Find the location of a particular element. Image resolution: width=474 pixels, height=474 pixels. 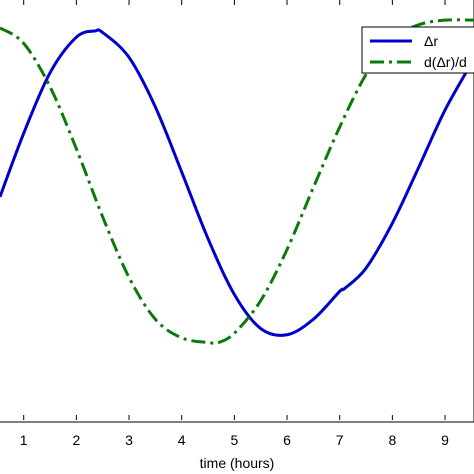

legend-box is located at coordinates (417, 50).